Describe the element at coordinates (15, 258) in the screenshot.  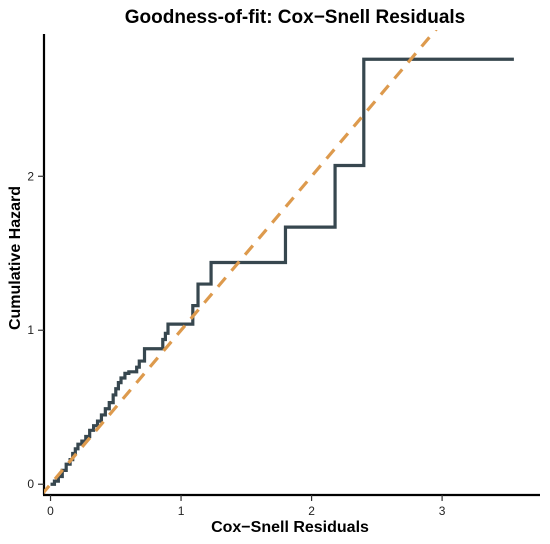
I see `y-axis-label: Cumulative Hazard` at that location.